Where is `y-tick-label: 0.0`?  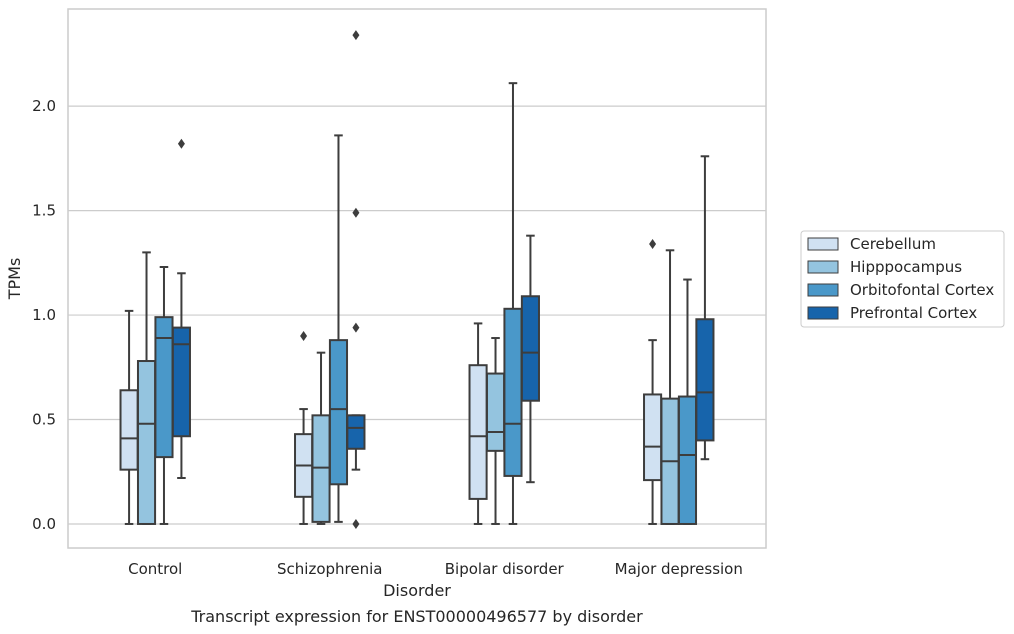
y-tick-label: 0.0 is located at coordinates (44, 524).